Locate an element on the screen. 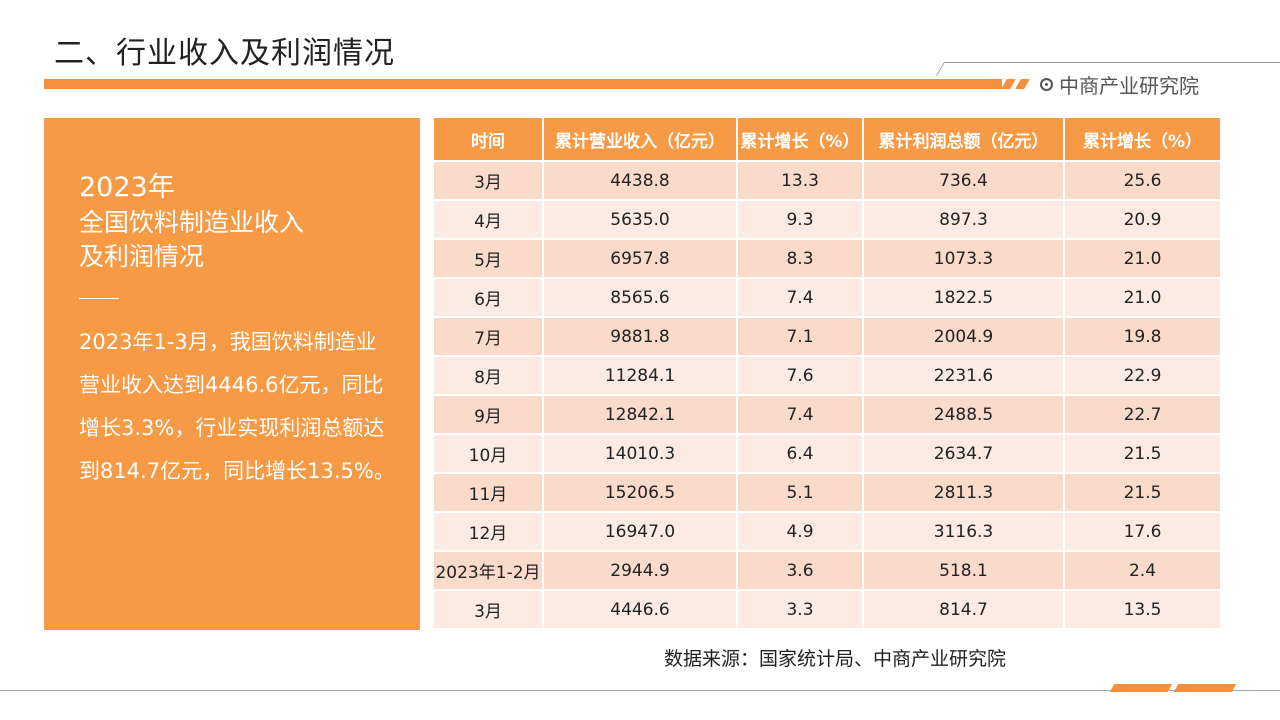 This screenshot has width=1280, height=720. cell-revenue-growth: 4.9 is located at coordinates (800, 531).